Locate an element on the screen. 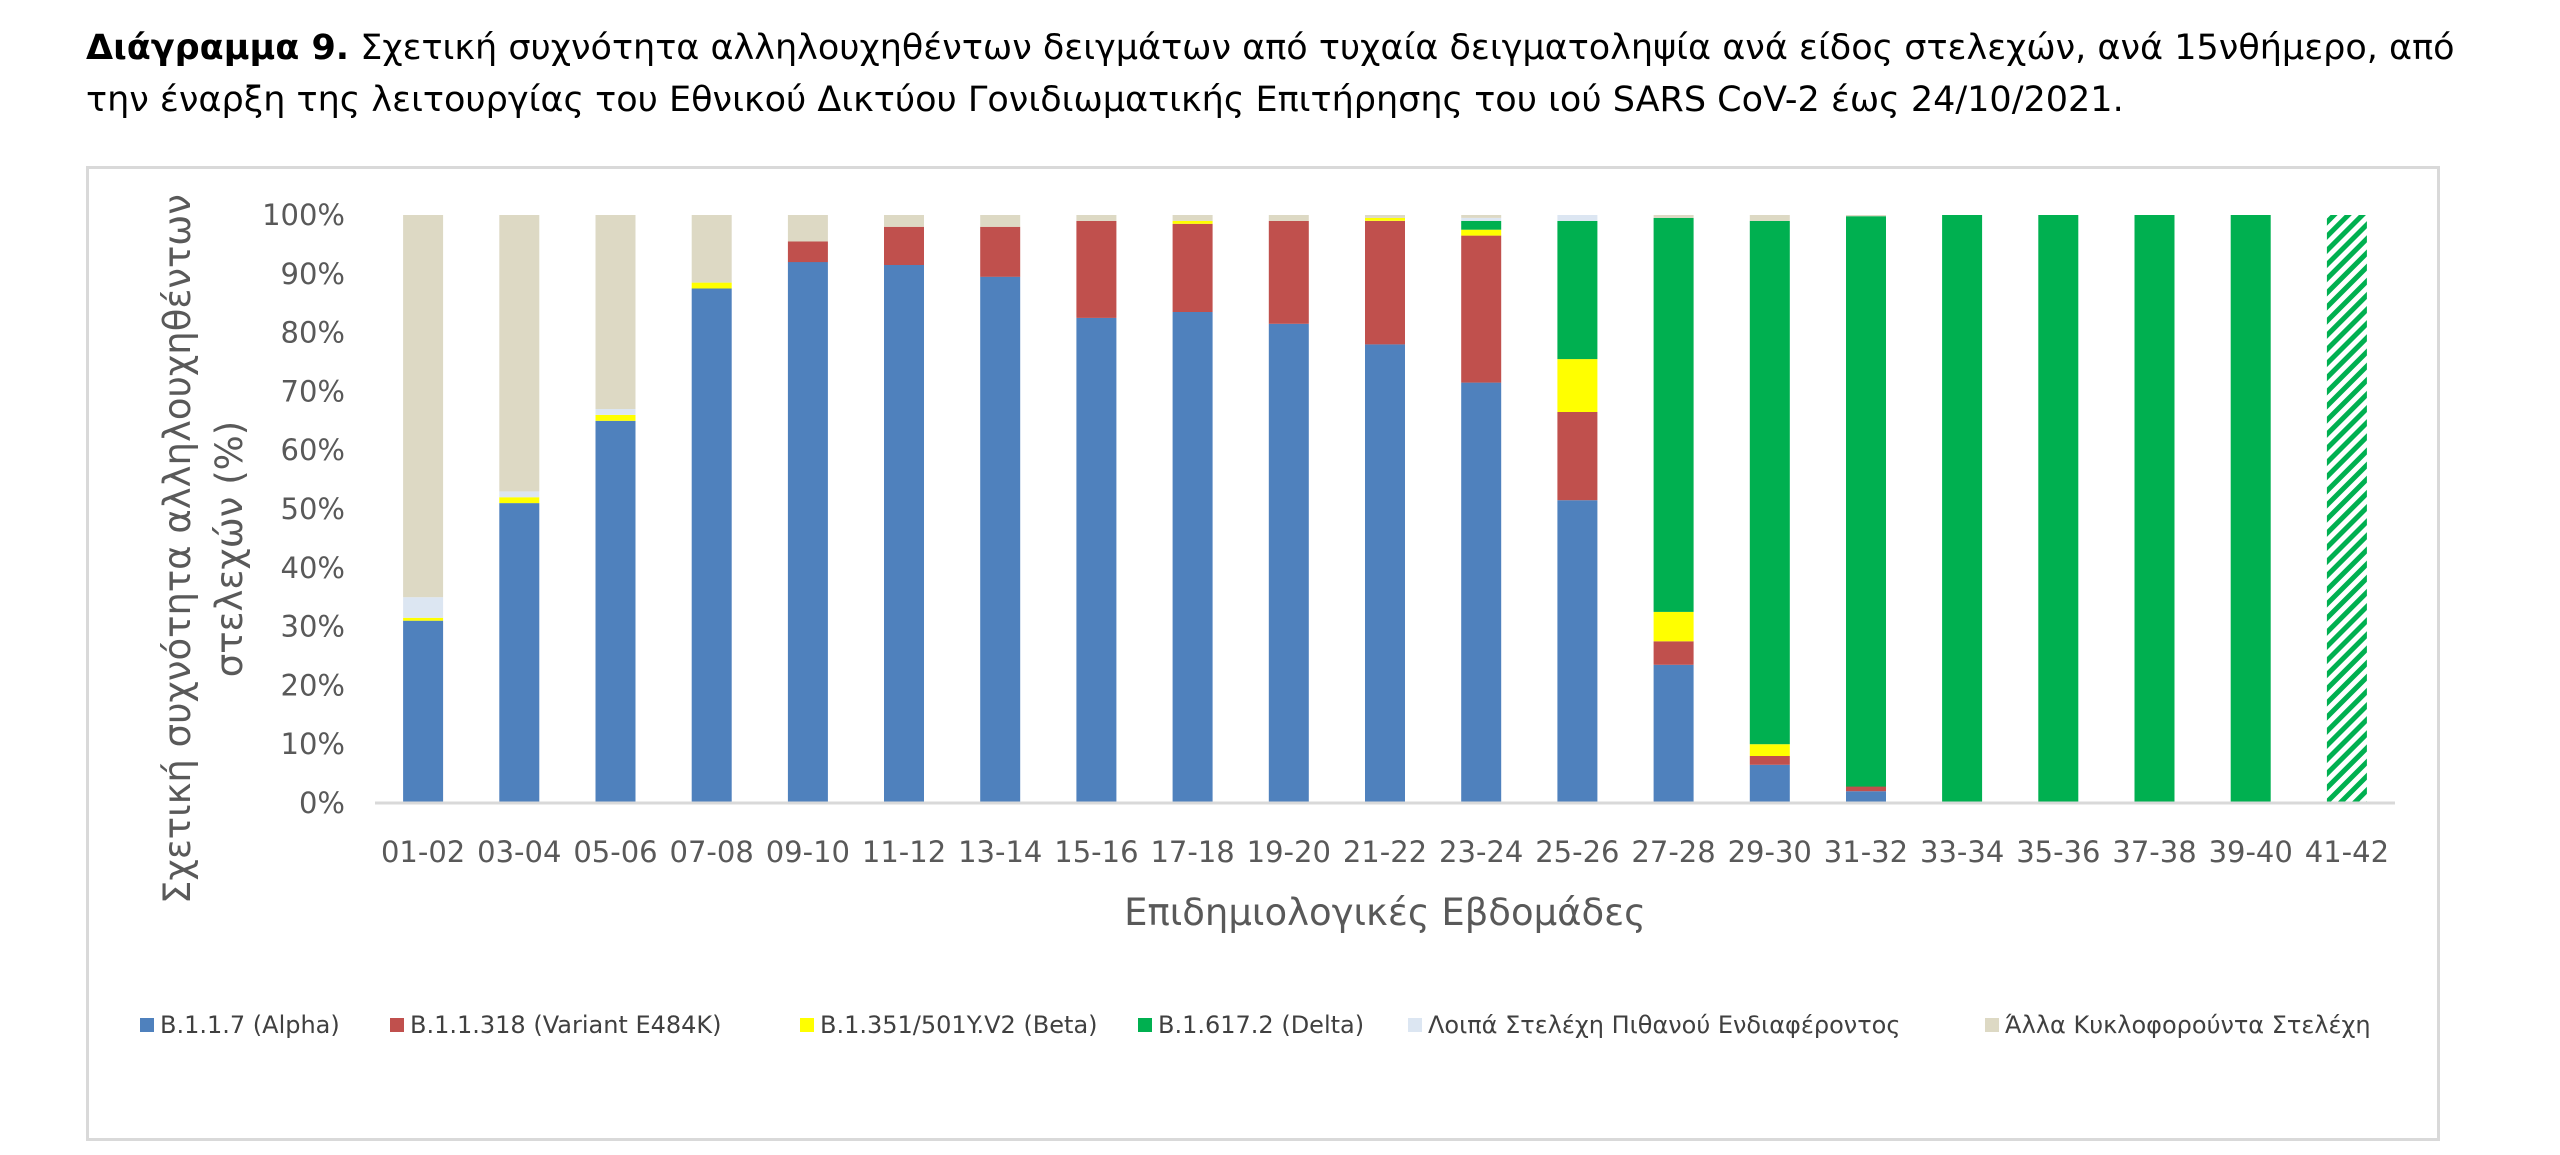  x-tick-label: 07-08 is located at coordinates (712, 852).